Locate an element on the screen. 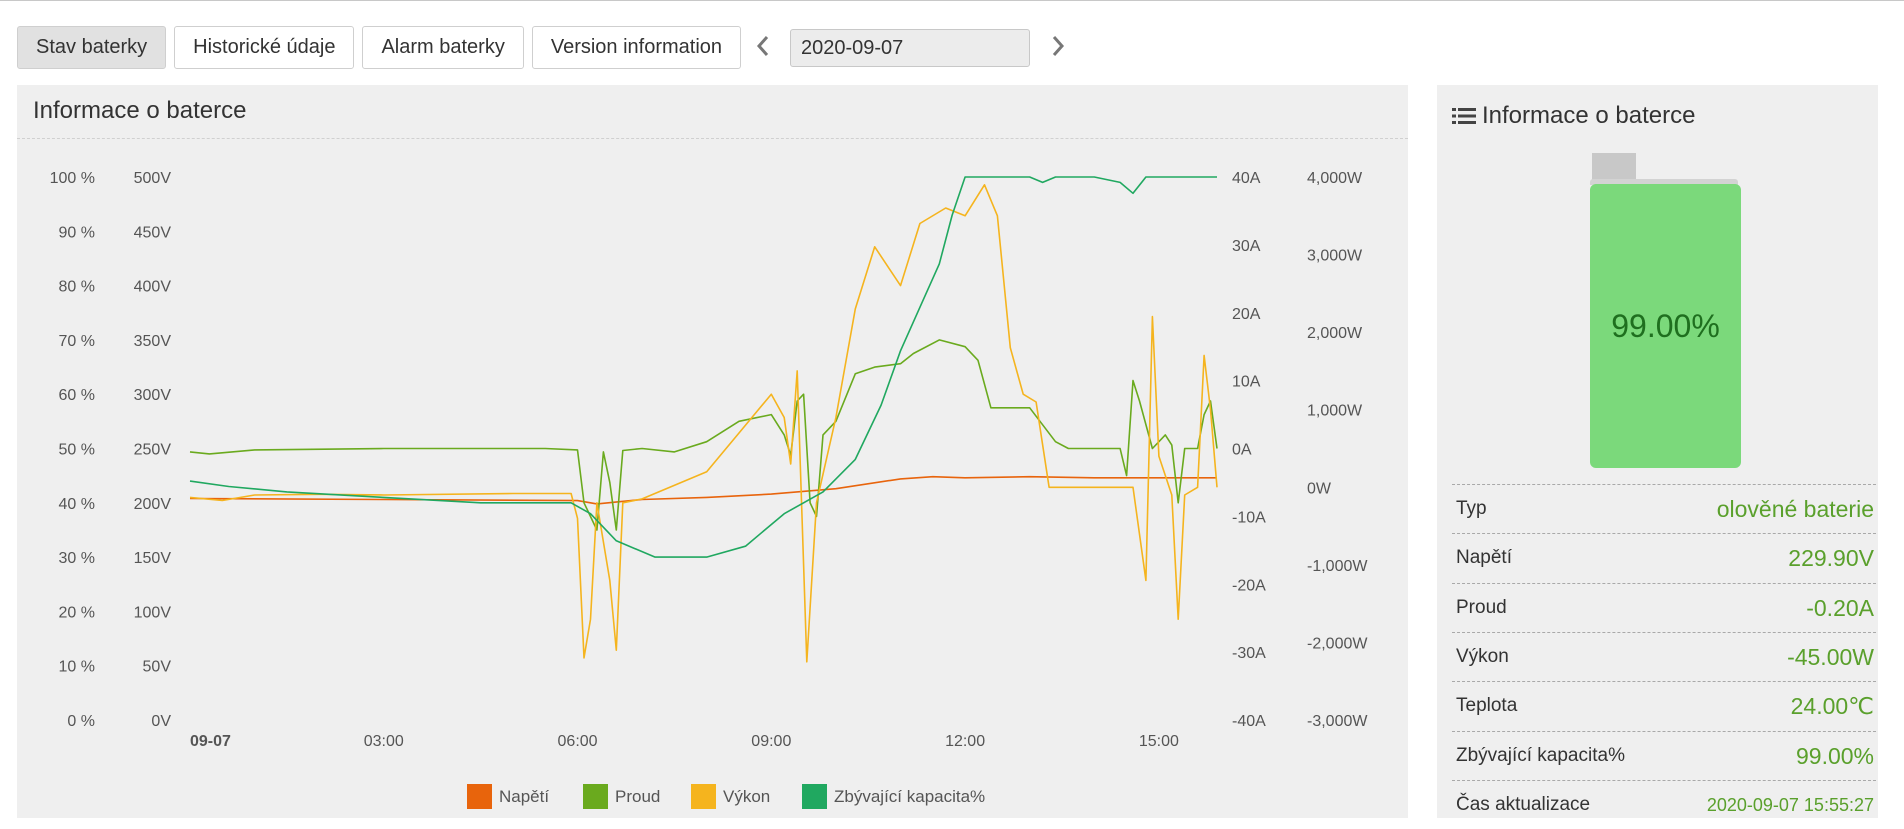 This screenshot has width=1904, height=829. power-tick-label: 3,000W is located at coordinates (1335, 256).